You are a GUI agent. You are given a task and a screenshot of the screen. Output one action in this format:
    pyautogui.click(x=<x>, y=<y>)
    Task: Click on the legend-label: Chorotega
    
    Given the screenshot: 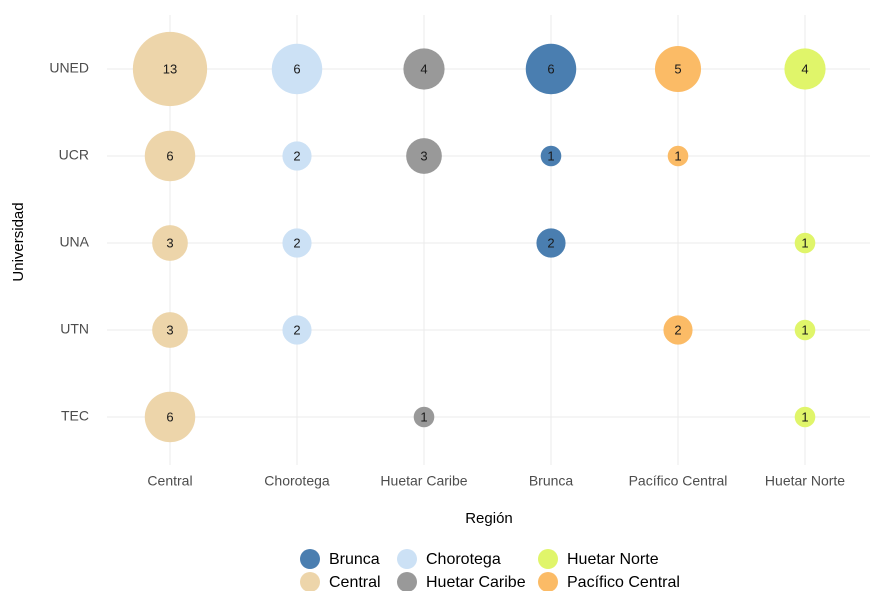 What is the action you would take?
    pyautogui.click(x=463, y=559)
    